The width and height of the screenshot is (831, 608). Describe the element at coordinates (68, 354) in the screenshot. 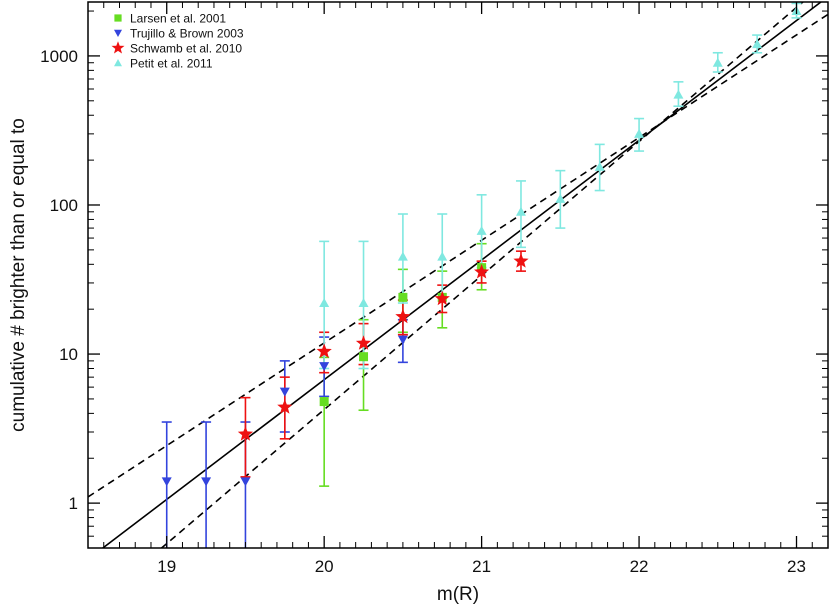

I see `y-tick-label: 10` at that location.